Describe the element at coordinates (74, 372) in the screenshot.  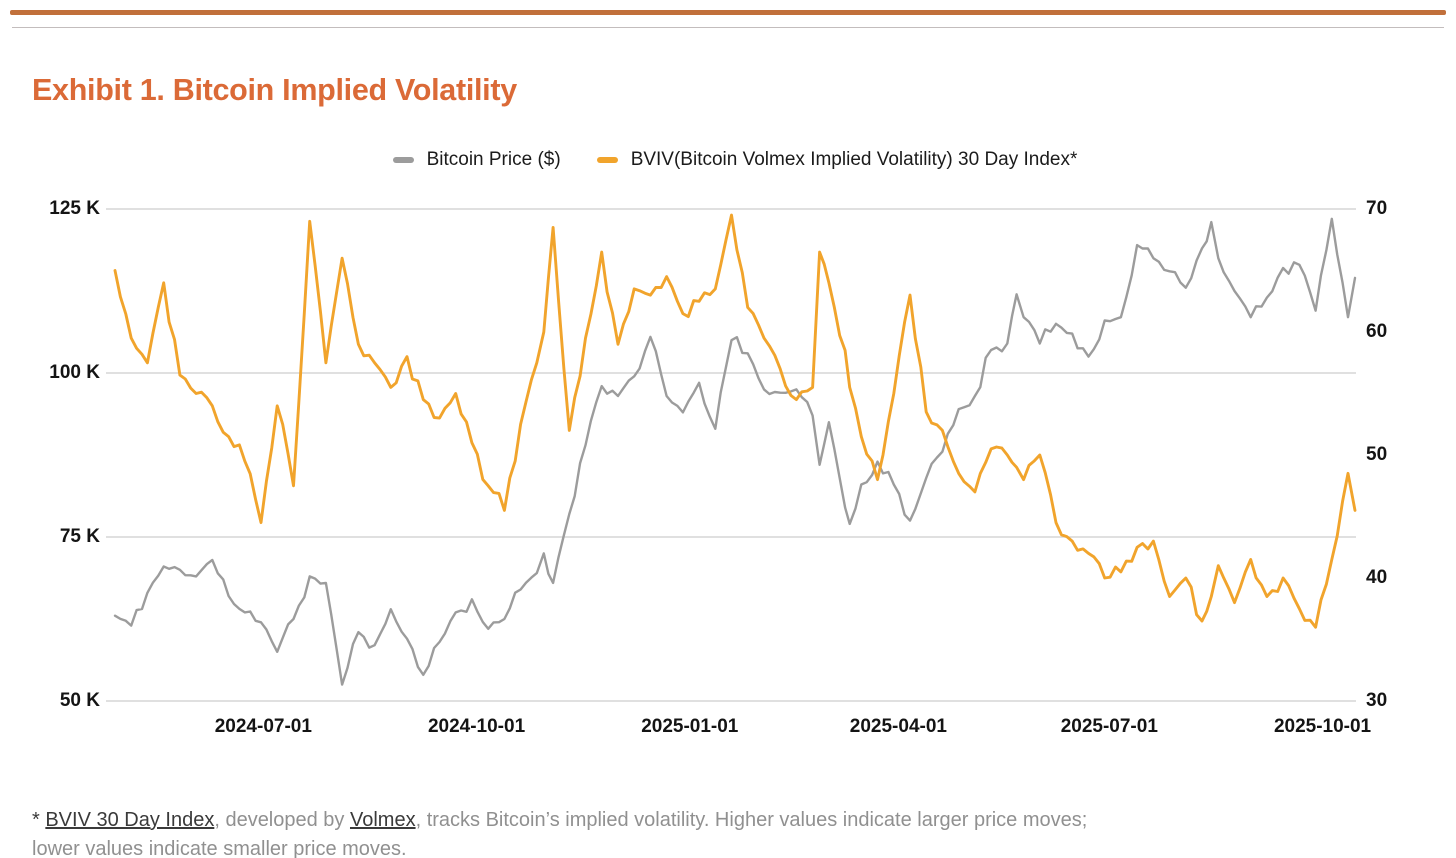
I see `y-tick-left: 100 K` at that location.